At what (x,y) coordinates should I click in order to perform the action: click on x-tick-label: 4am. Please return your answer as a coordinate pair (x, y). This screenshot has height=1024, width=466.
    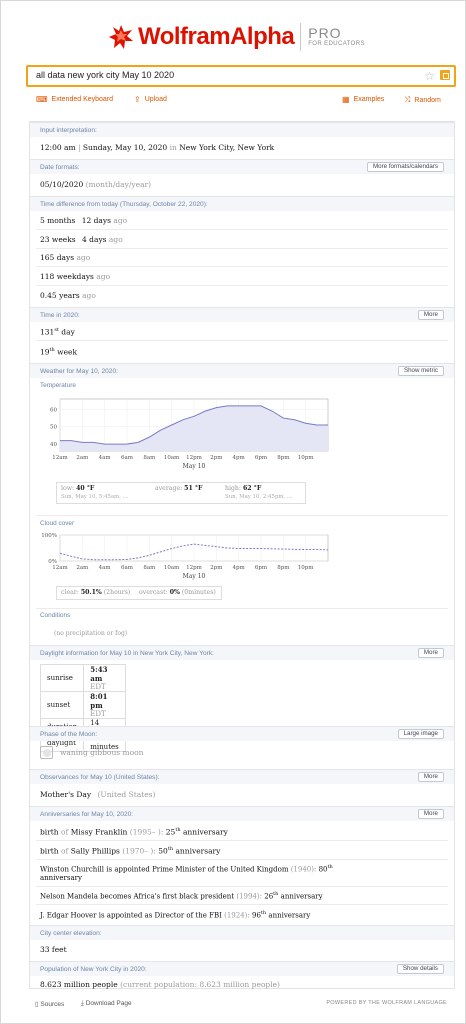
    Looking at the image, I should click on (105, 458).